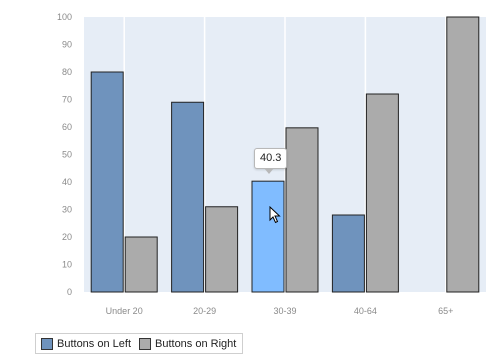  Describe the element at coordinates (69, 292) in the screenshot. I see `y-tick-label: 0` at that location.